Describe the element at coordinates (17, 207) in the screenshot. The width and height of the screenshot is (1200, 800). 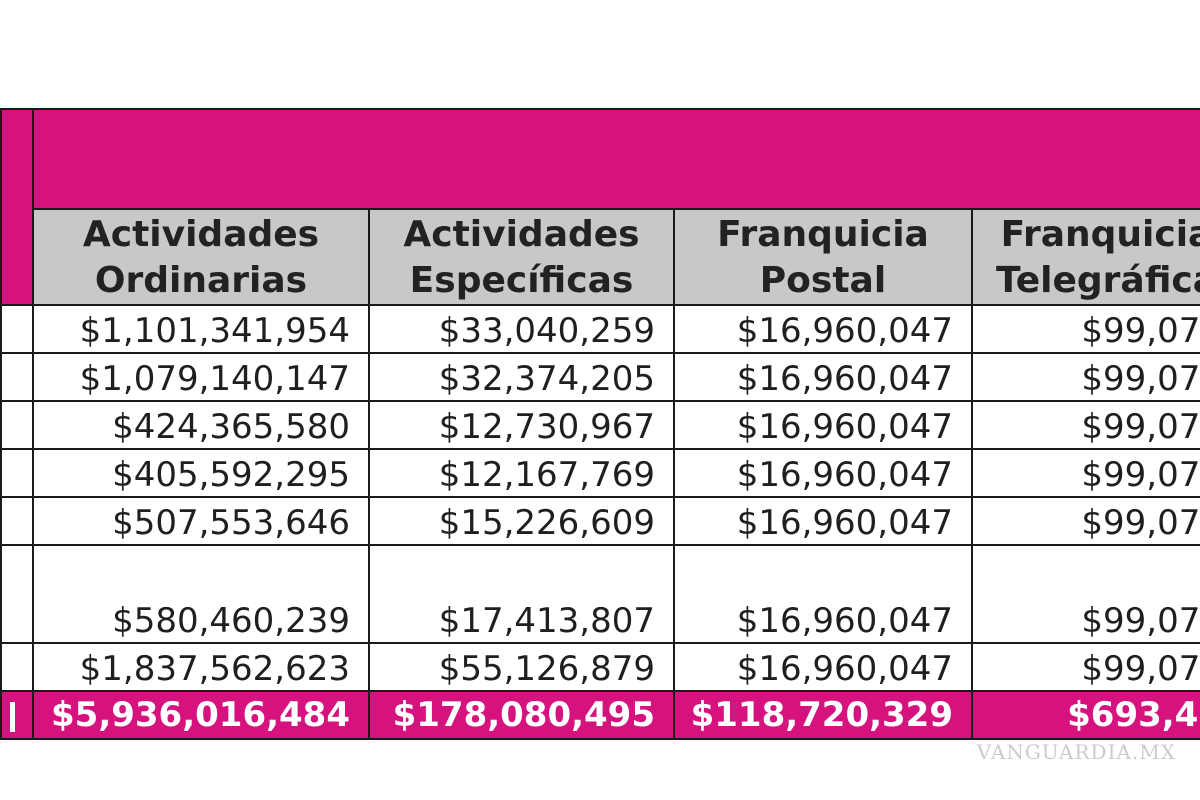
I see `row-label-column-header` at that location.